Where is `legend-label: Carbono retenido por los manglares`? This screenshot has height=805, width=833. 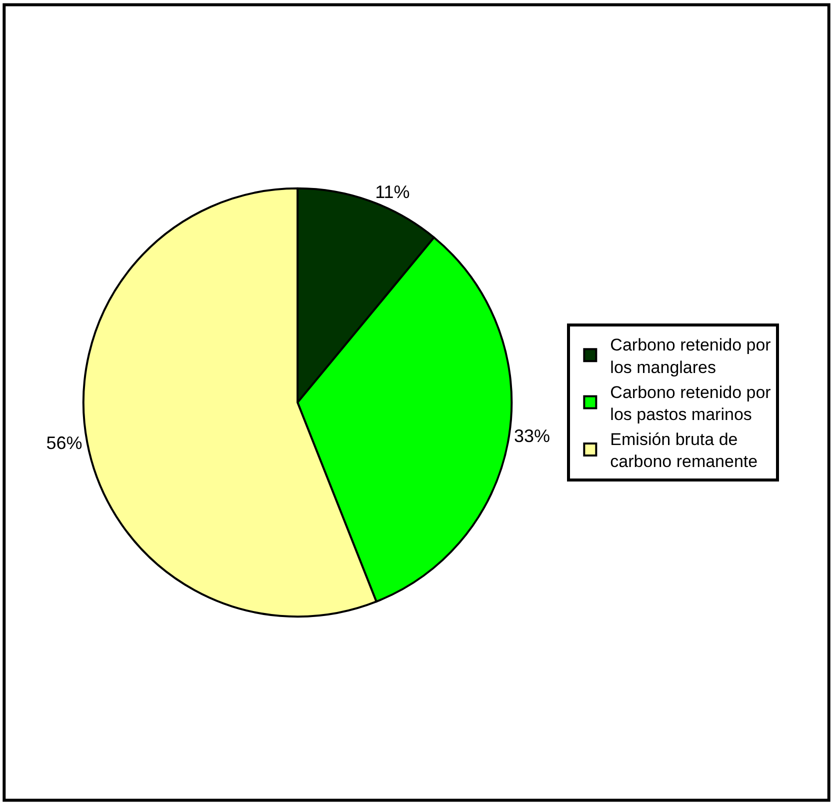
legend-label: Carbono retenido por los manglares is located at coordinates (691, 356).